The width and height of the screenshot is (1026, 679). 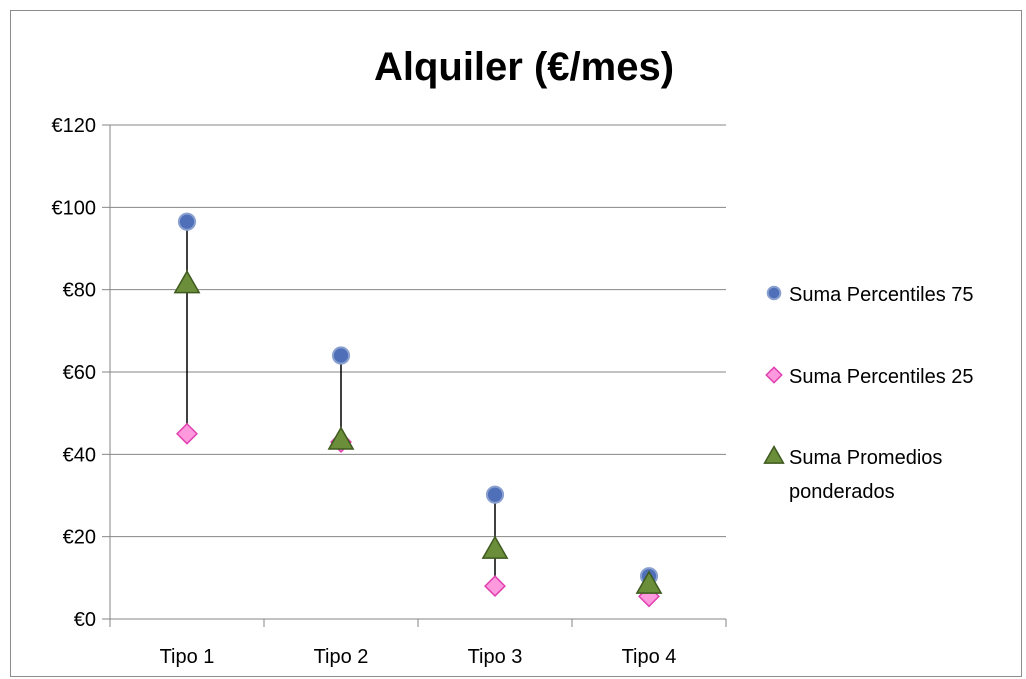 What do you see at coordinates (341, 657) in the screenshot?
I see `x-tick-label: Tipo 2` at bounding box center [341, 657].